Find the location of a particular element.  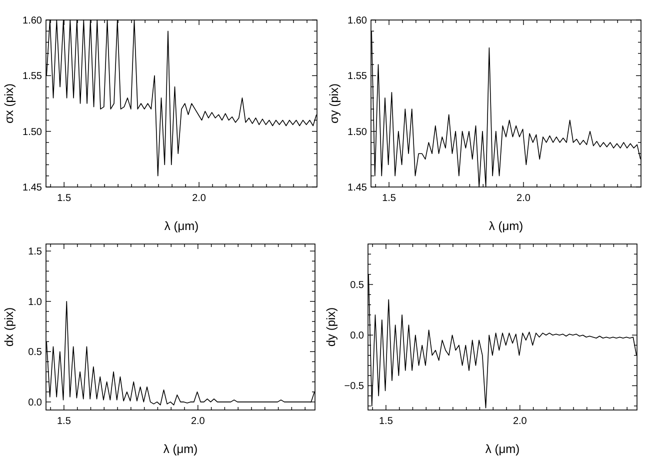

y-tick-label: 1.5 is located at coordinates (35, 252).